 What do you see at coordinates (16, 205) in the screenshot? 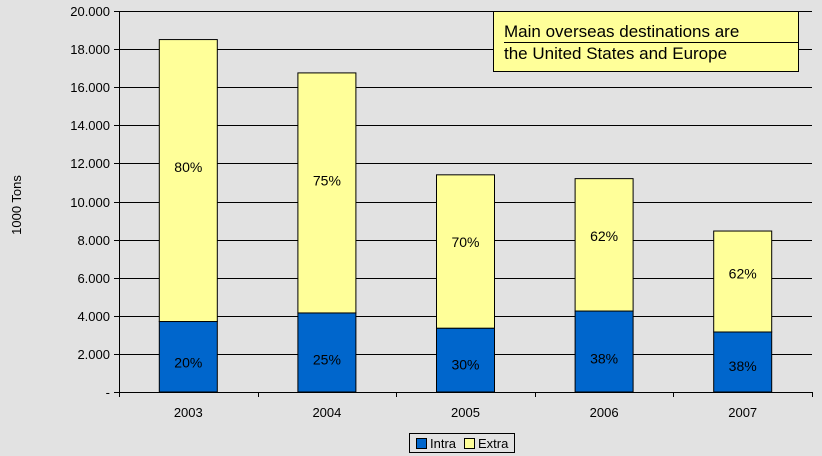
I see `y-axis-label: 1000 Tons` at bounding box center [16, 205].